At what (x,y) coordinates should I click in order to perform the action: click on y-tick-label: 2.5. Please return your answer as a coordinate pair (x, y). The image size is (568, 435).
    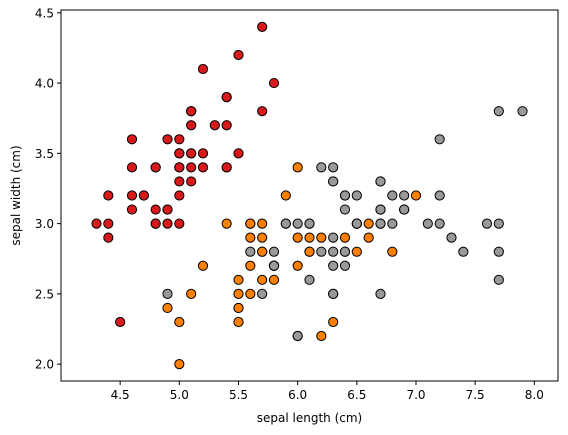
    Looking at the image, I should click on (44, 294).